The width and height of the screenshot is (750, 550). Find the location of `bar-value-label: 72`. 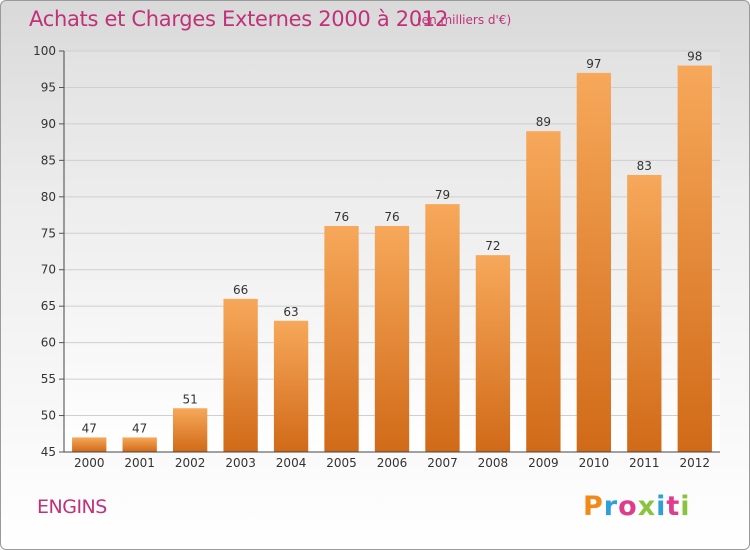

bar-value-label: 72 is located at coordinates (492, 246).